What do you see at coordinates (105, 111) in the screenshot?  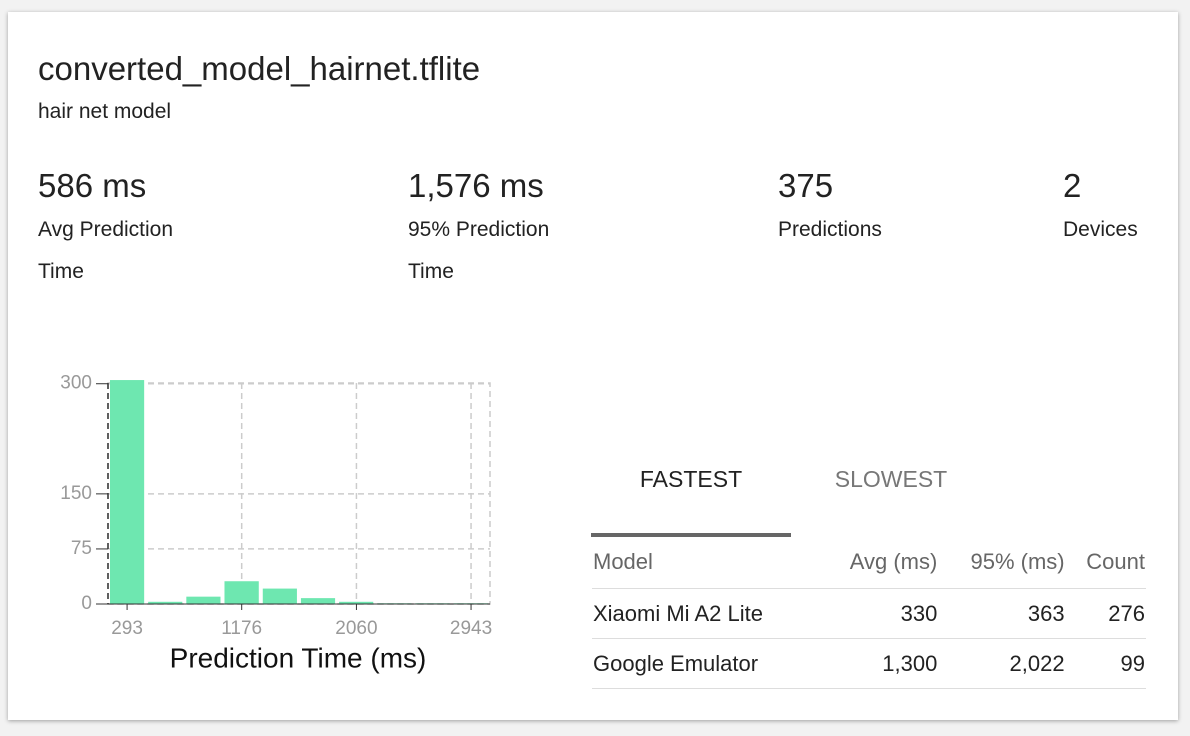 I see `subtitle: hair net model` at bounding box center [105, 111].